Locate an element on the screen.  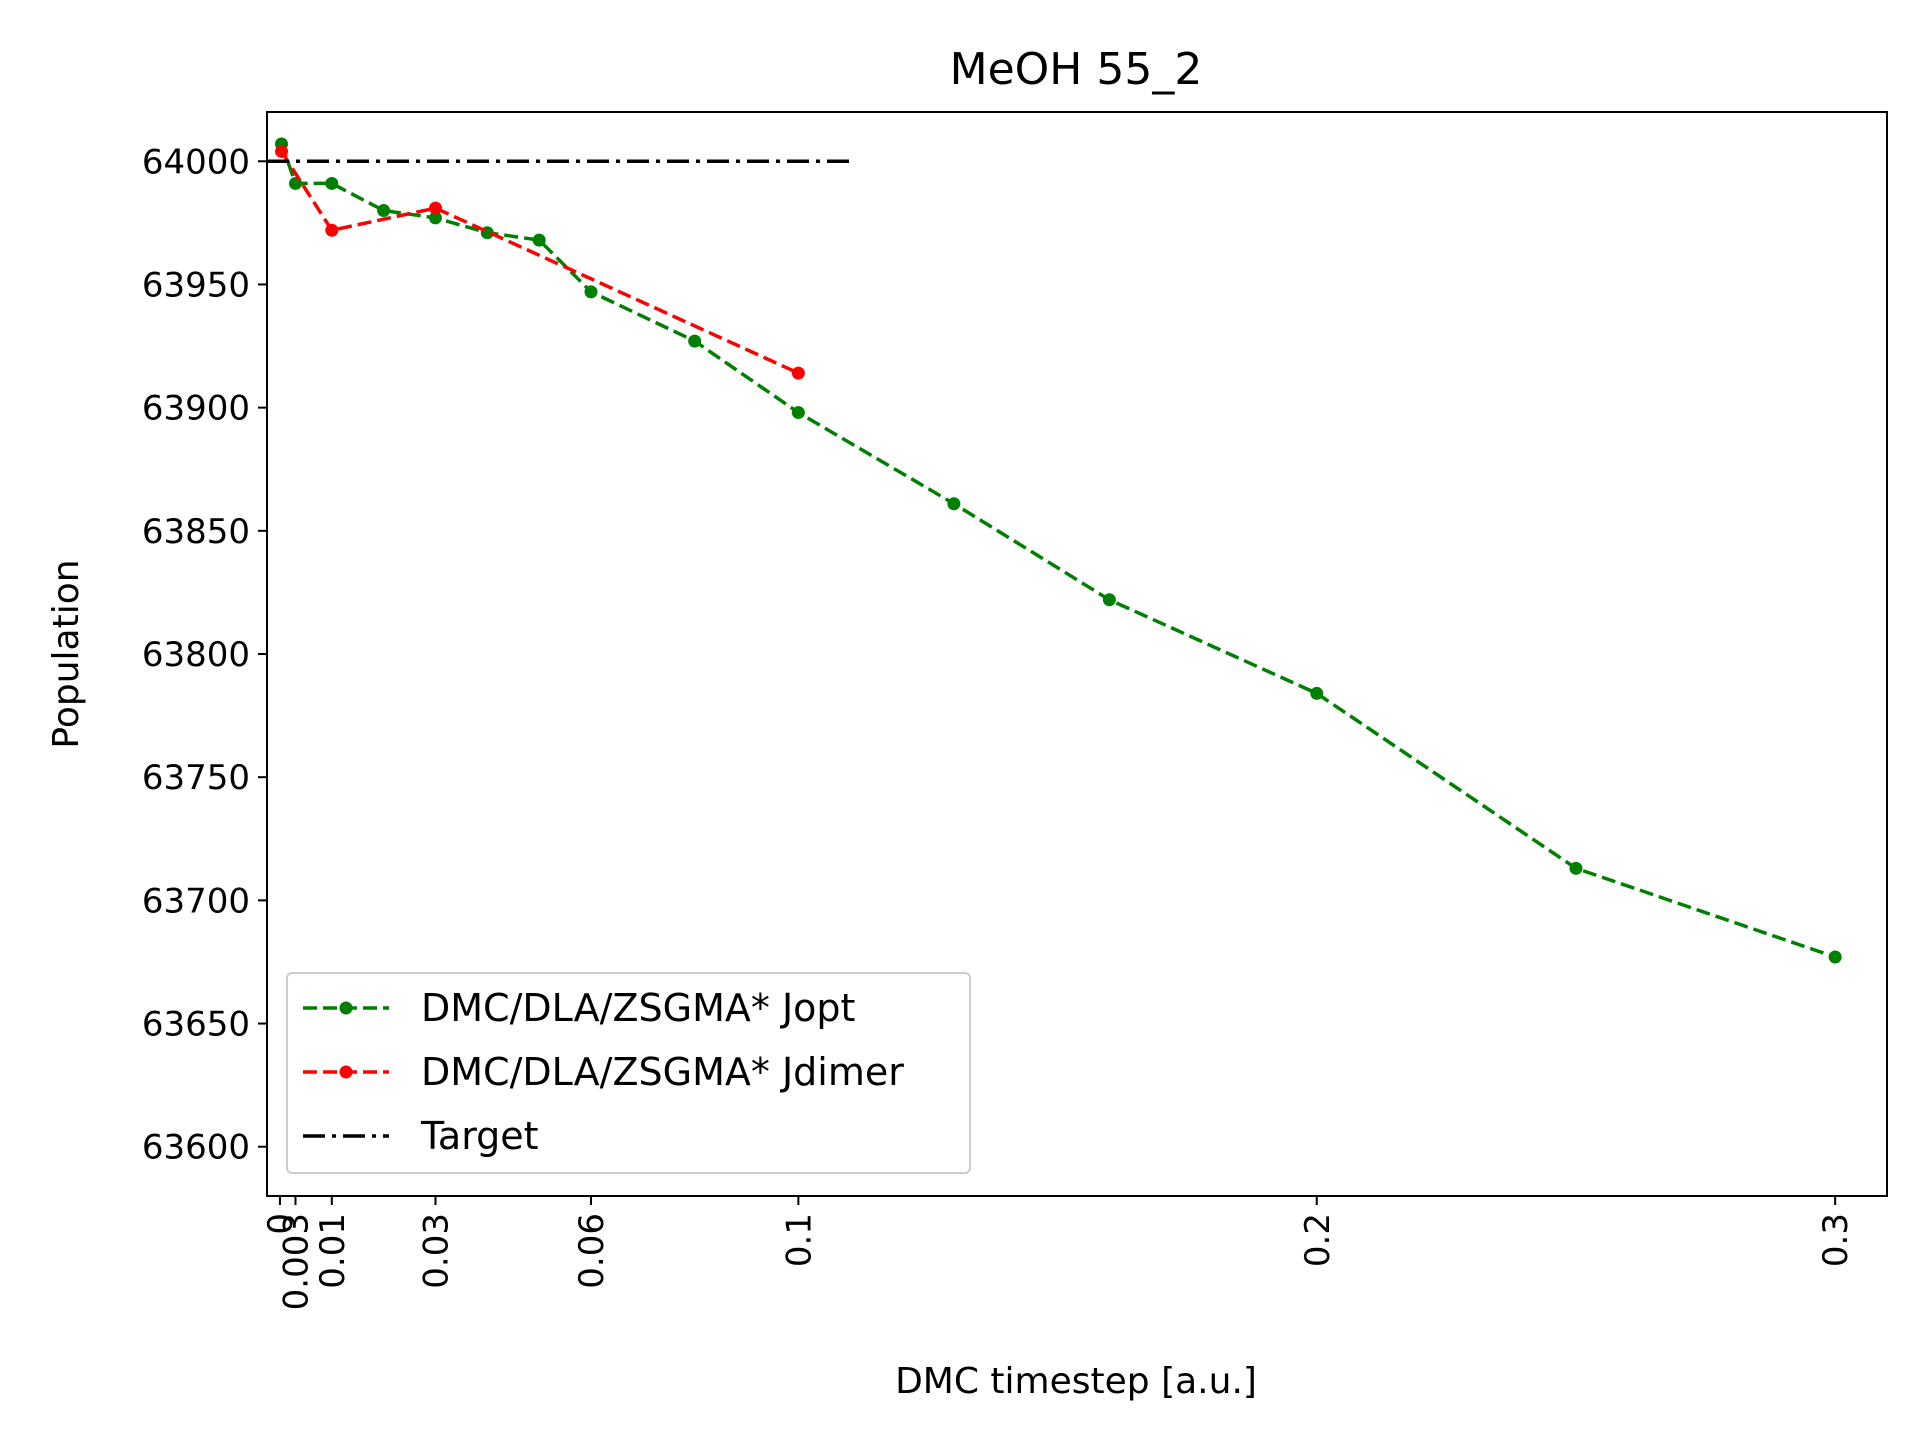
y-tick-label: 63950 is located at coordinates (196, 285).